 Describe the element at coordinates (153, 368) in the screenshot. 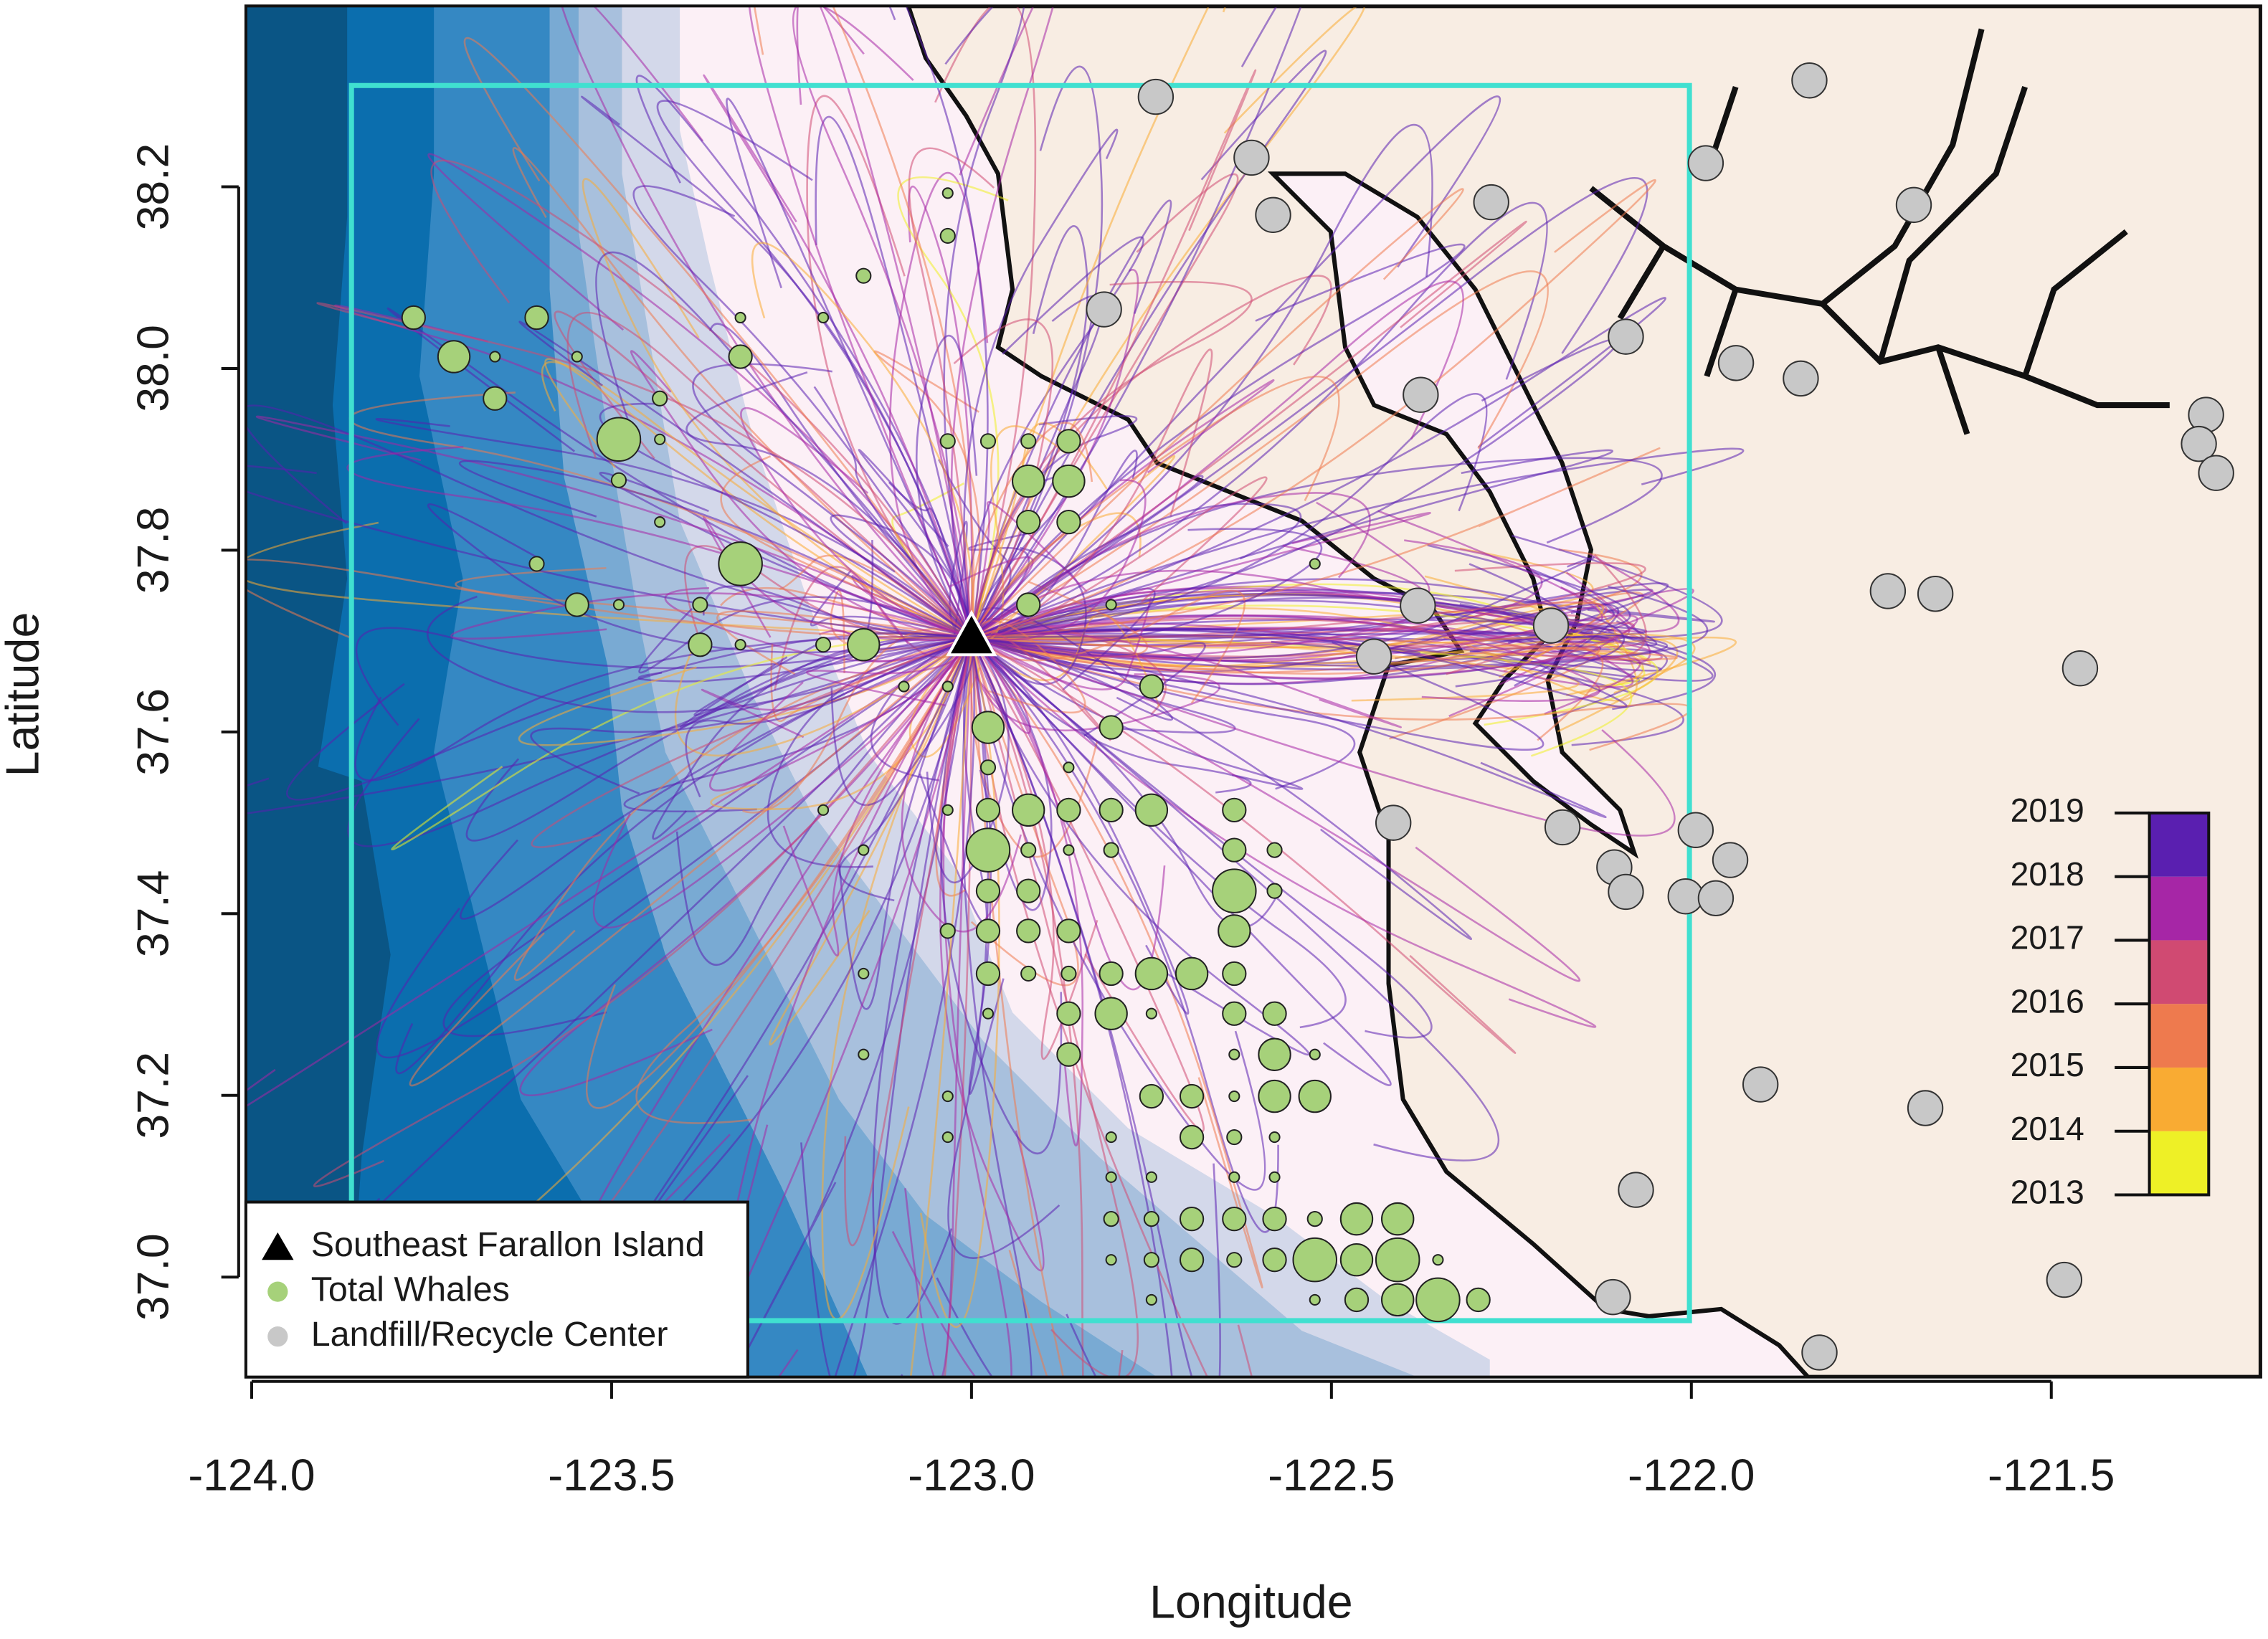

I see `y-tick-label: 38.0` at that location.